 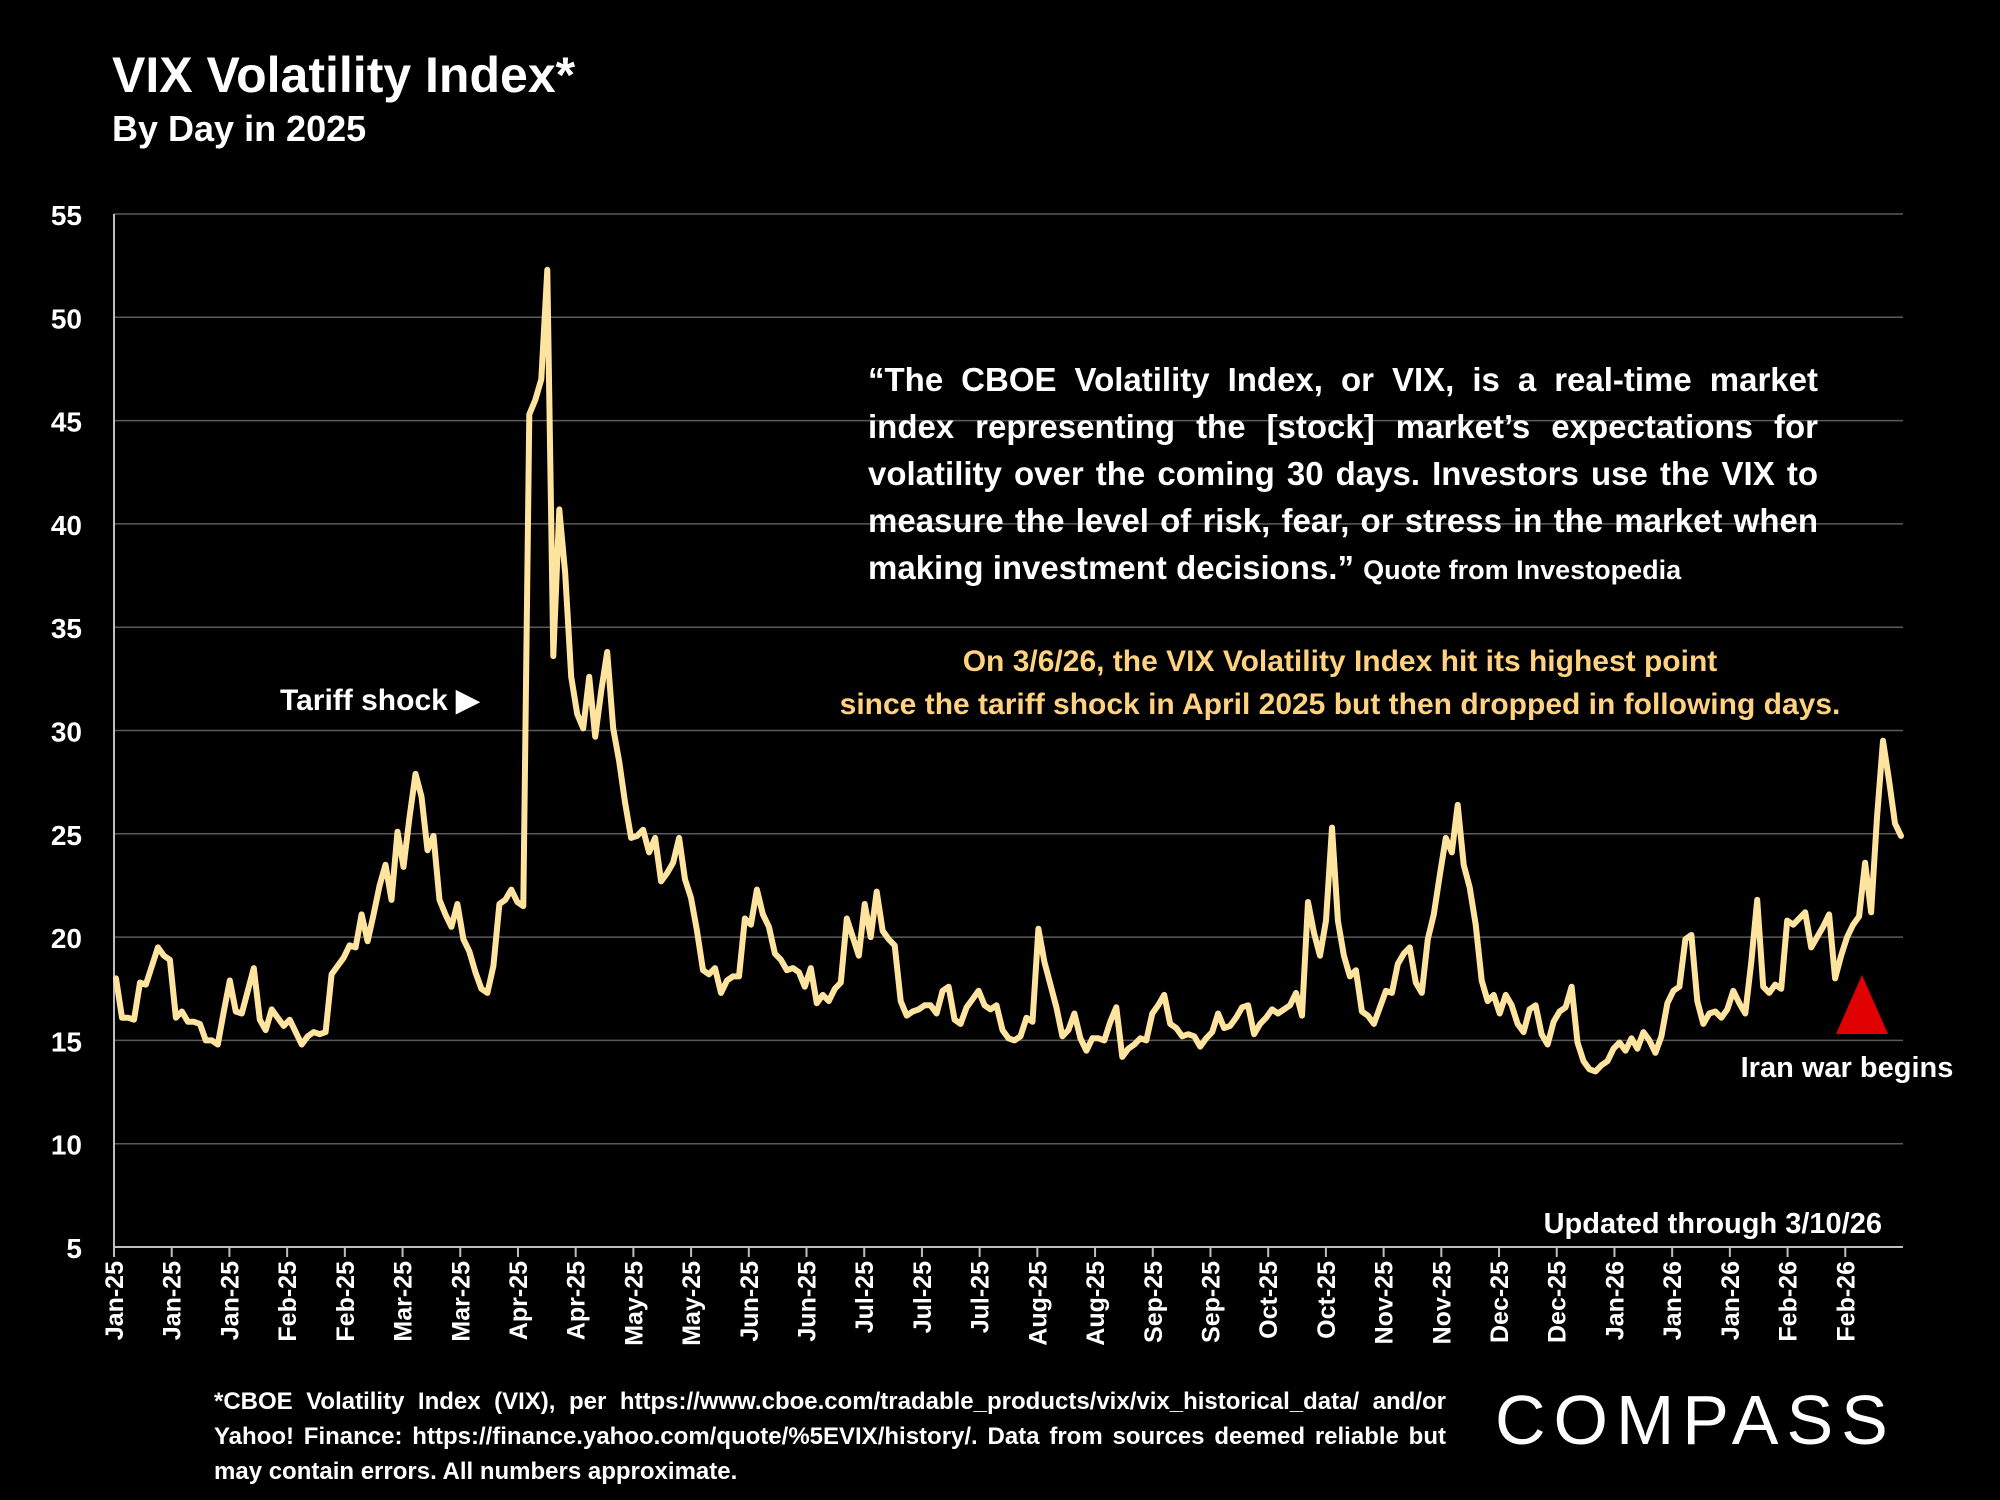 What do you see at coordinates (380, 700) in the screenshot?
I see `tariff-shock-annotation: Tariff shock ▶` at bounding box center [380, 700].